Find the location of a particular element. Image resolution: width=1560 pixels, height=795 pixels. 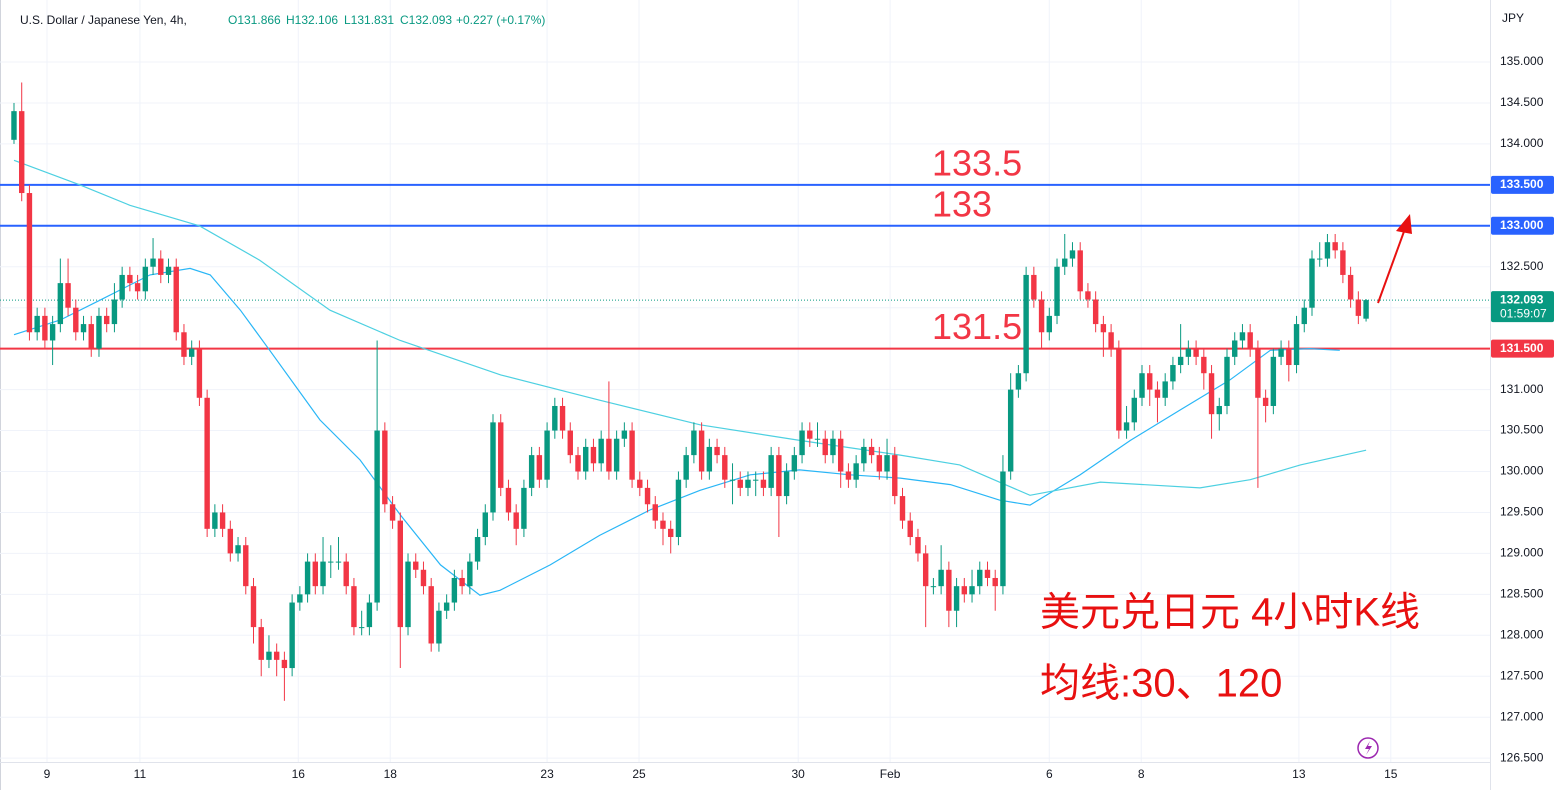

alert-bolt is located at coordinates (1368, 748).